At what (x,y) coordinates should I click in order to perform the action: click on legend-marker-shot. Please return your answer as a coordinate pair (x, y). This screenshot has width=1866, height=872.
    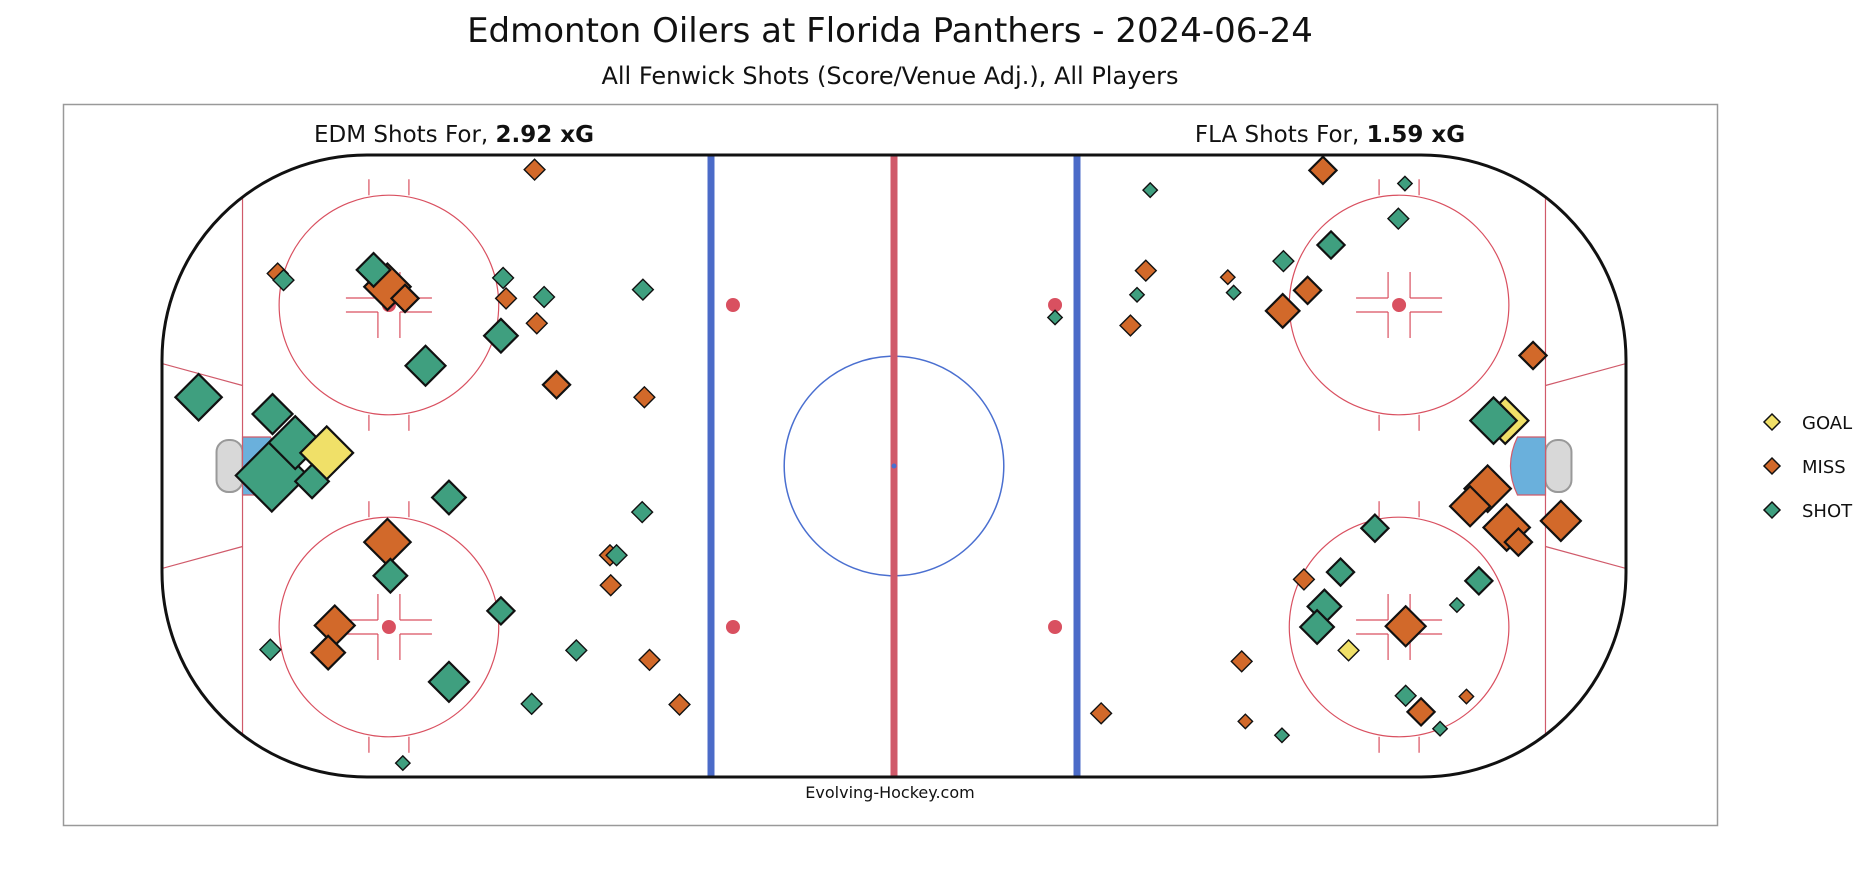
    Looking at the image, I should click on (1772, 510).